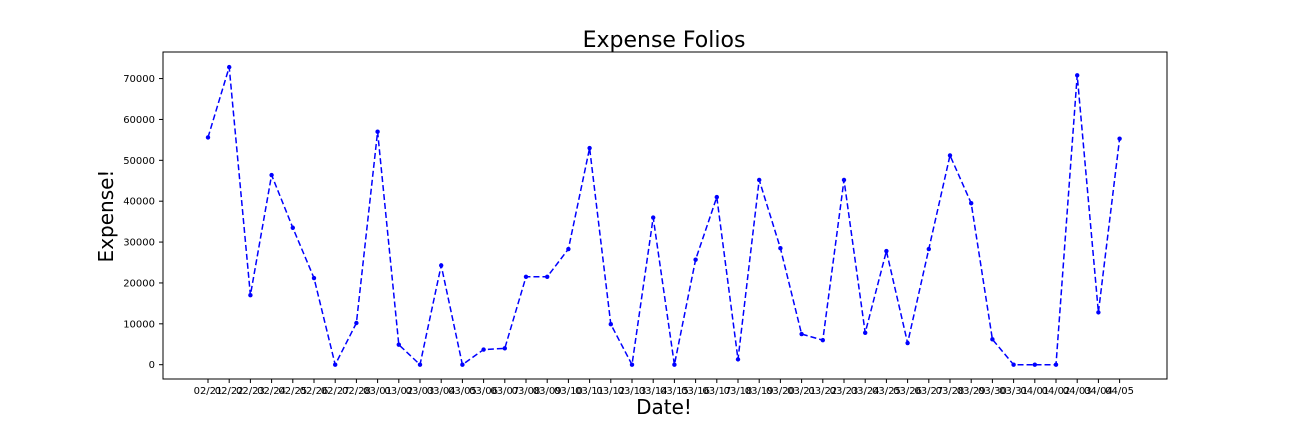  Describe the element at coordinates (420, 391) in the screenshot. I see `x-tick-label: 03/03` at that location.